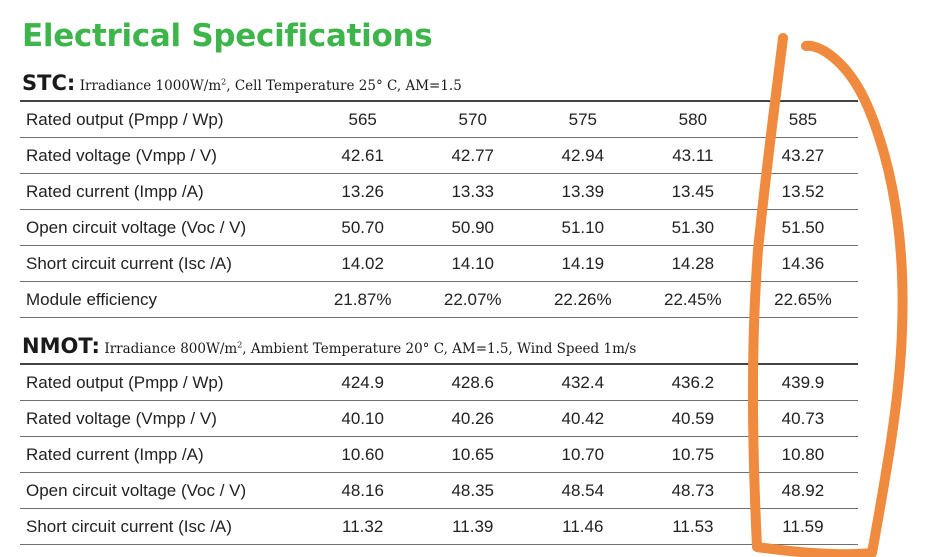 This screenshot has width=931, height=557. I want to click on table-cell: 40.10, so click(362, 418).